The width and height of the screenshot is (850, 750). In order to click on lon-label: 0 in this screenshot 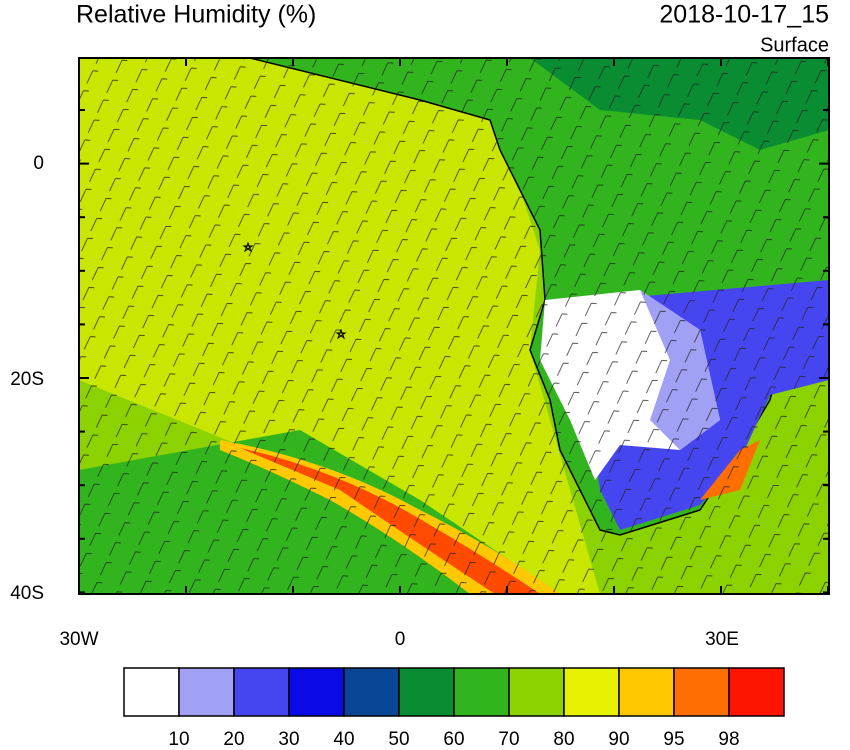, I will do `click(400, 639)`.